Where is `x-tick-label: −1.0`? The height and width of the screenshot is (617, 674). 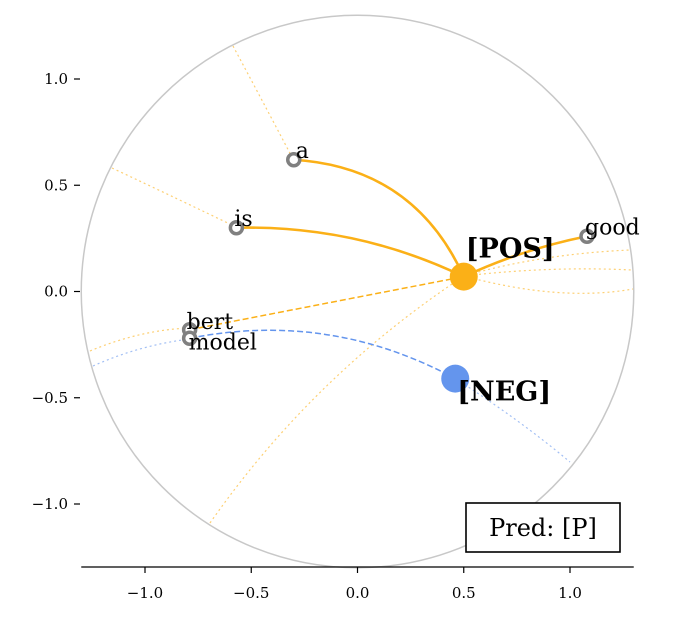
x-tick-label: −1.0 is located at coordinates (145, 593).